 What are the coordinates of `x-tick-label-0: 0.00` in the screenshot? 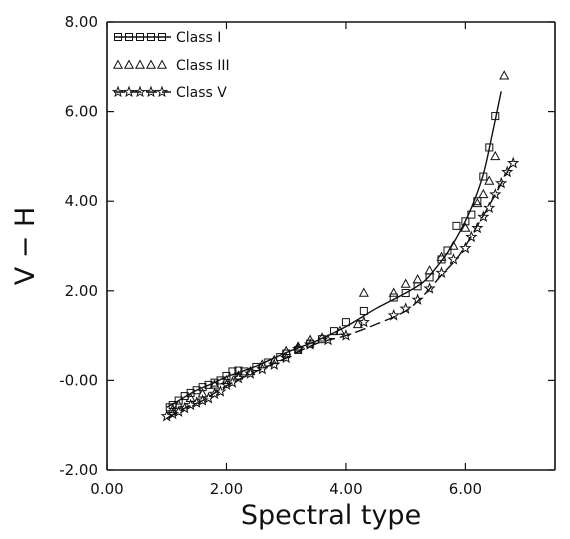 It's located at (106, 489).